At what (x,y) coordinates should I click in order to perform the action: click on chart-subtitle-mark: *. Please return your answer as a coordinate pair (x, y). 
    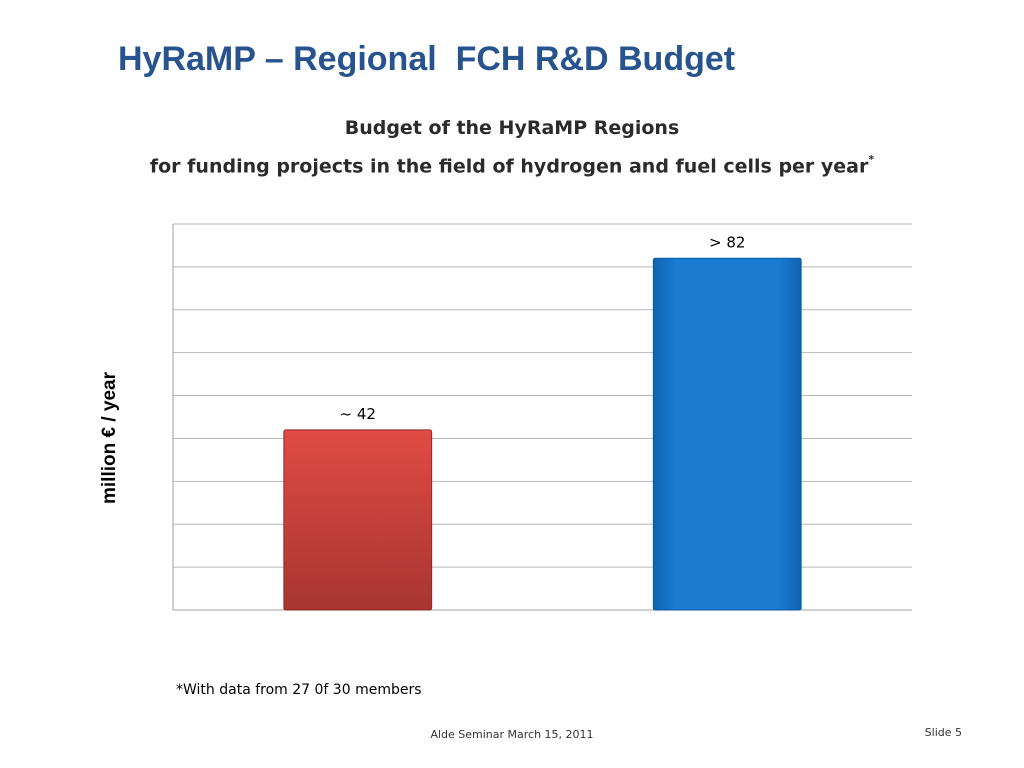
    Looking at the image, I should click on (871, 159).